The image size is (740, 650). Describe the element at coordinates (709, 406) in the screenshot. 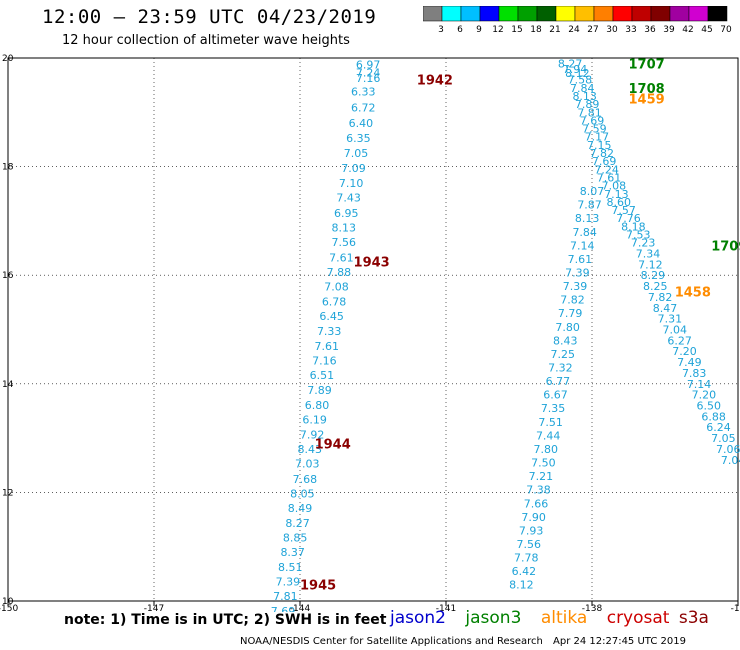

I see `swh-value-label: 6.50` at that location.